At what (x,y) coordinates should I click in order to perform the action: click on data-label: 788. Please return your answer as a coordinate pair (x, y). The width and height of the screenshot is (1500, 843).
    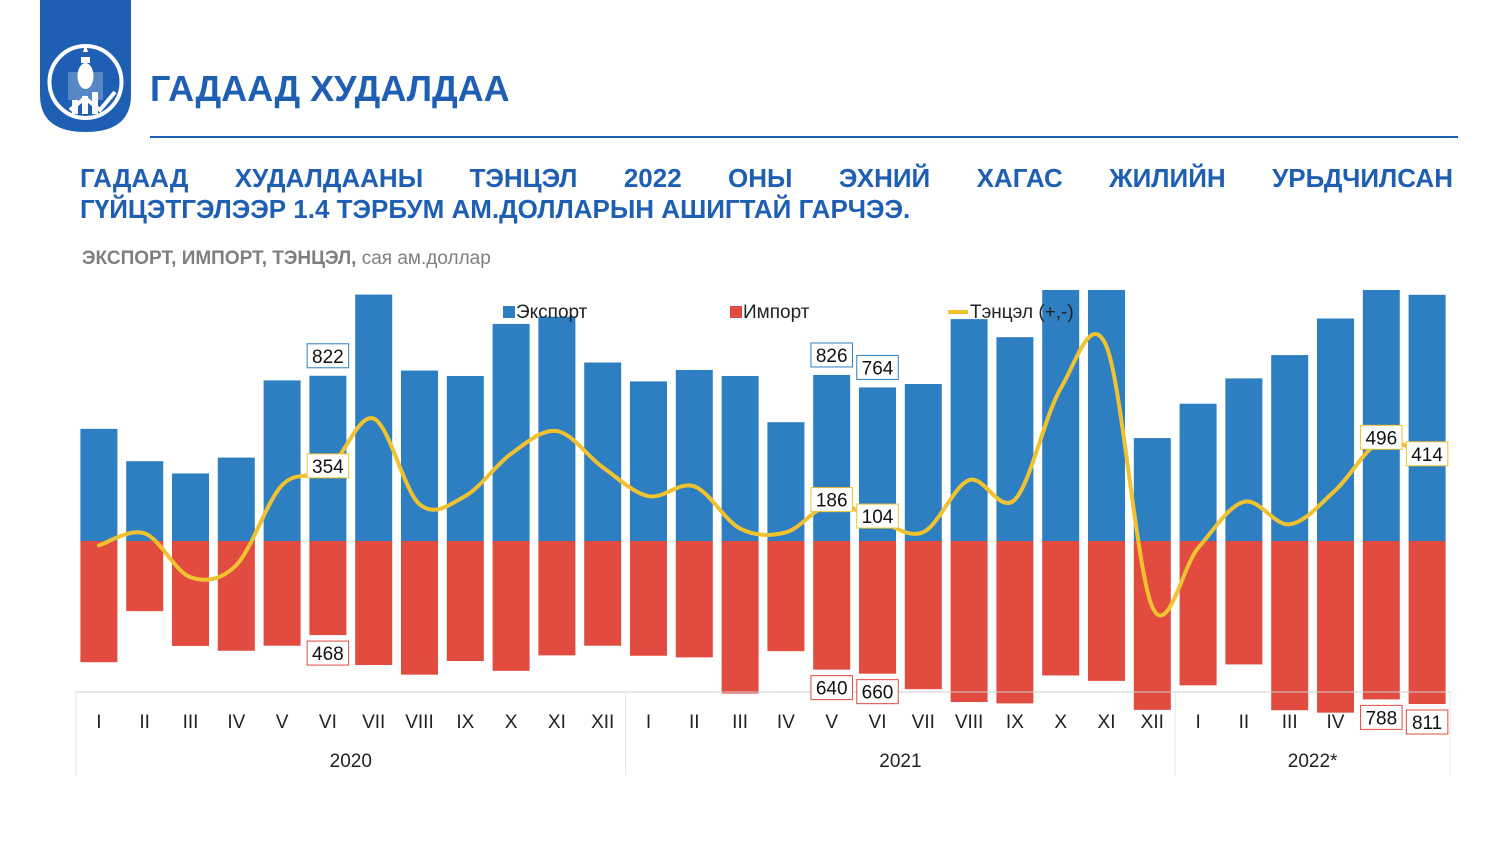
    Looking at the image, I should click on (1381, 718).